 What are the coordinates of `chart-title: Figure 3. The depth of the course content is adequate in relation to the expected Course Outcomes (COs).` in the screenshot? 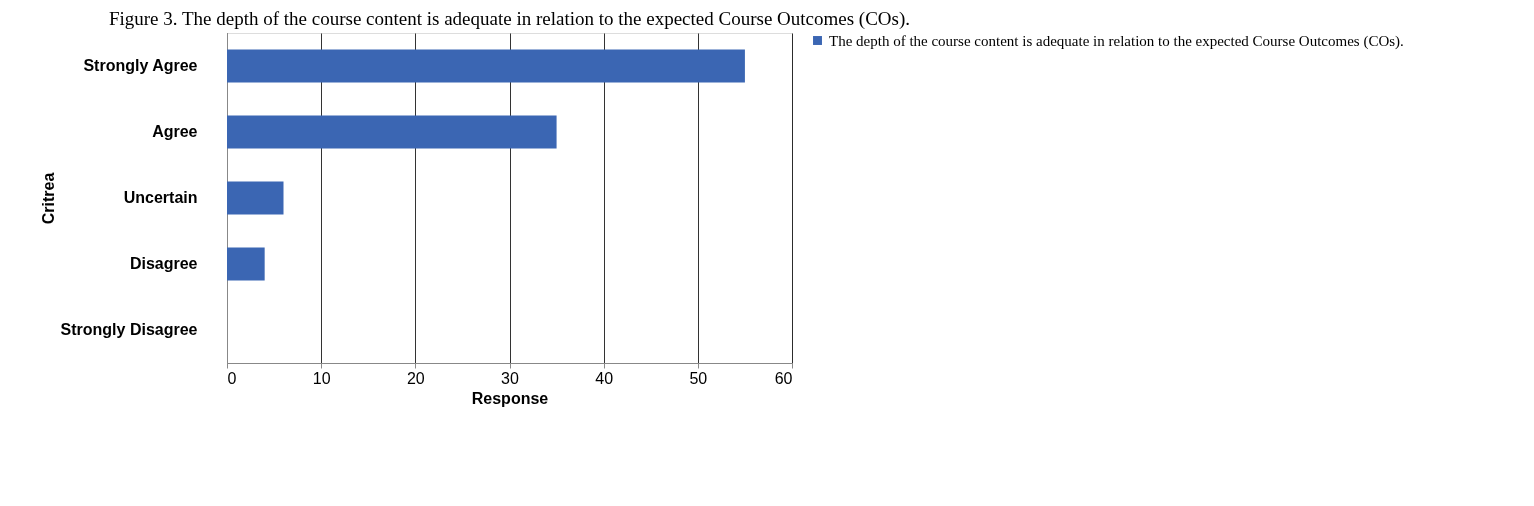 It's located at (509, 19).